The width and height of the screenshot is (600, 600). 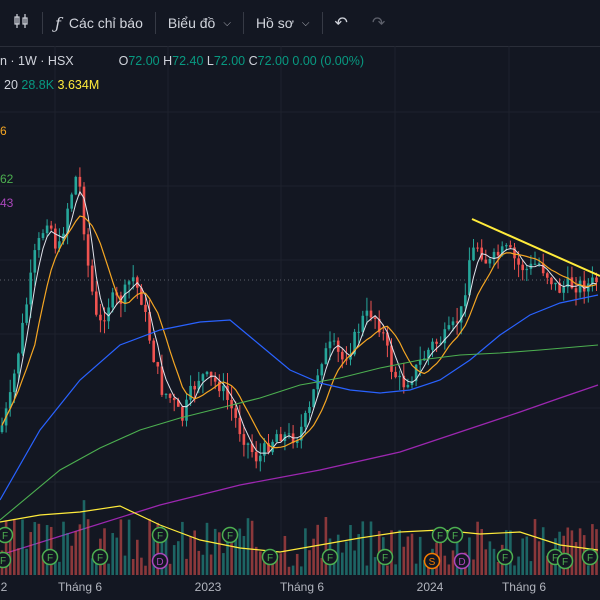 I want to click on redo-button: ↷, so click(x=378, y=23).